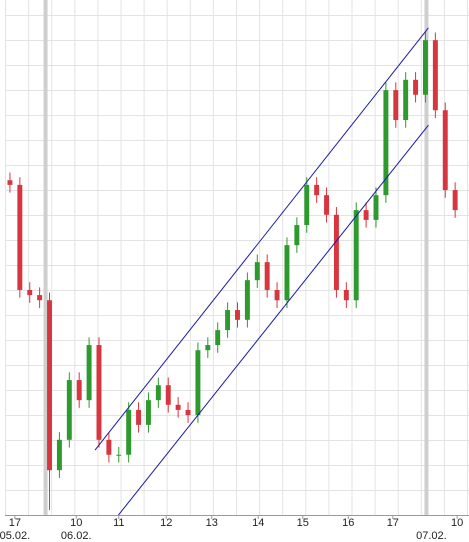 This screenshot has height=542, width=469. Describe the element at coordinates (431, 536) in the screenshot. I see `date-label: 07.02.` at that location.